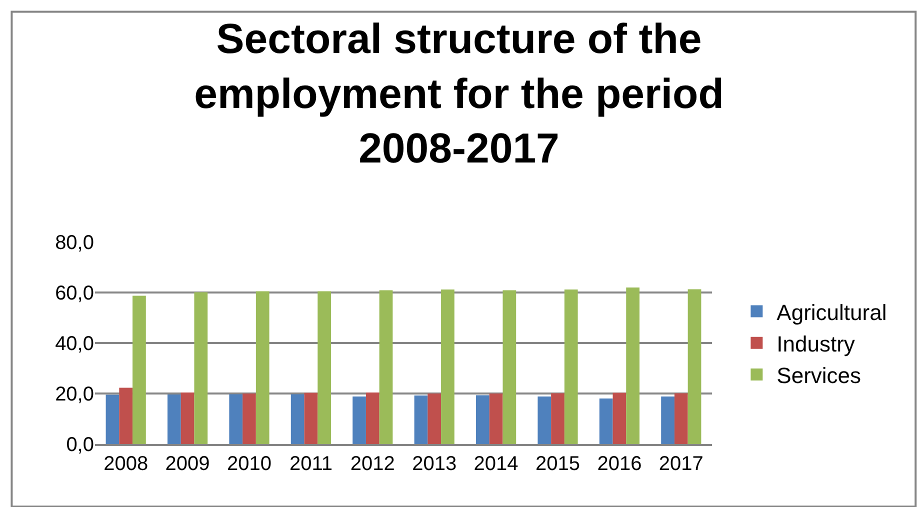 Image resolution: width=918 pixels, height=507 pixels. Describe the element at coordinates (80, 445) in the screenshot. I see `y-tick-label: 0,0` at that location.